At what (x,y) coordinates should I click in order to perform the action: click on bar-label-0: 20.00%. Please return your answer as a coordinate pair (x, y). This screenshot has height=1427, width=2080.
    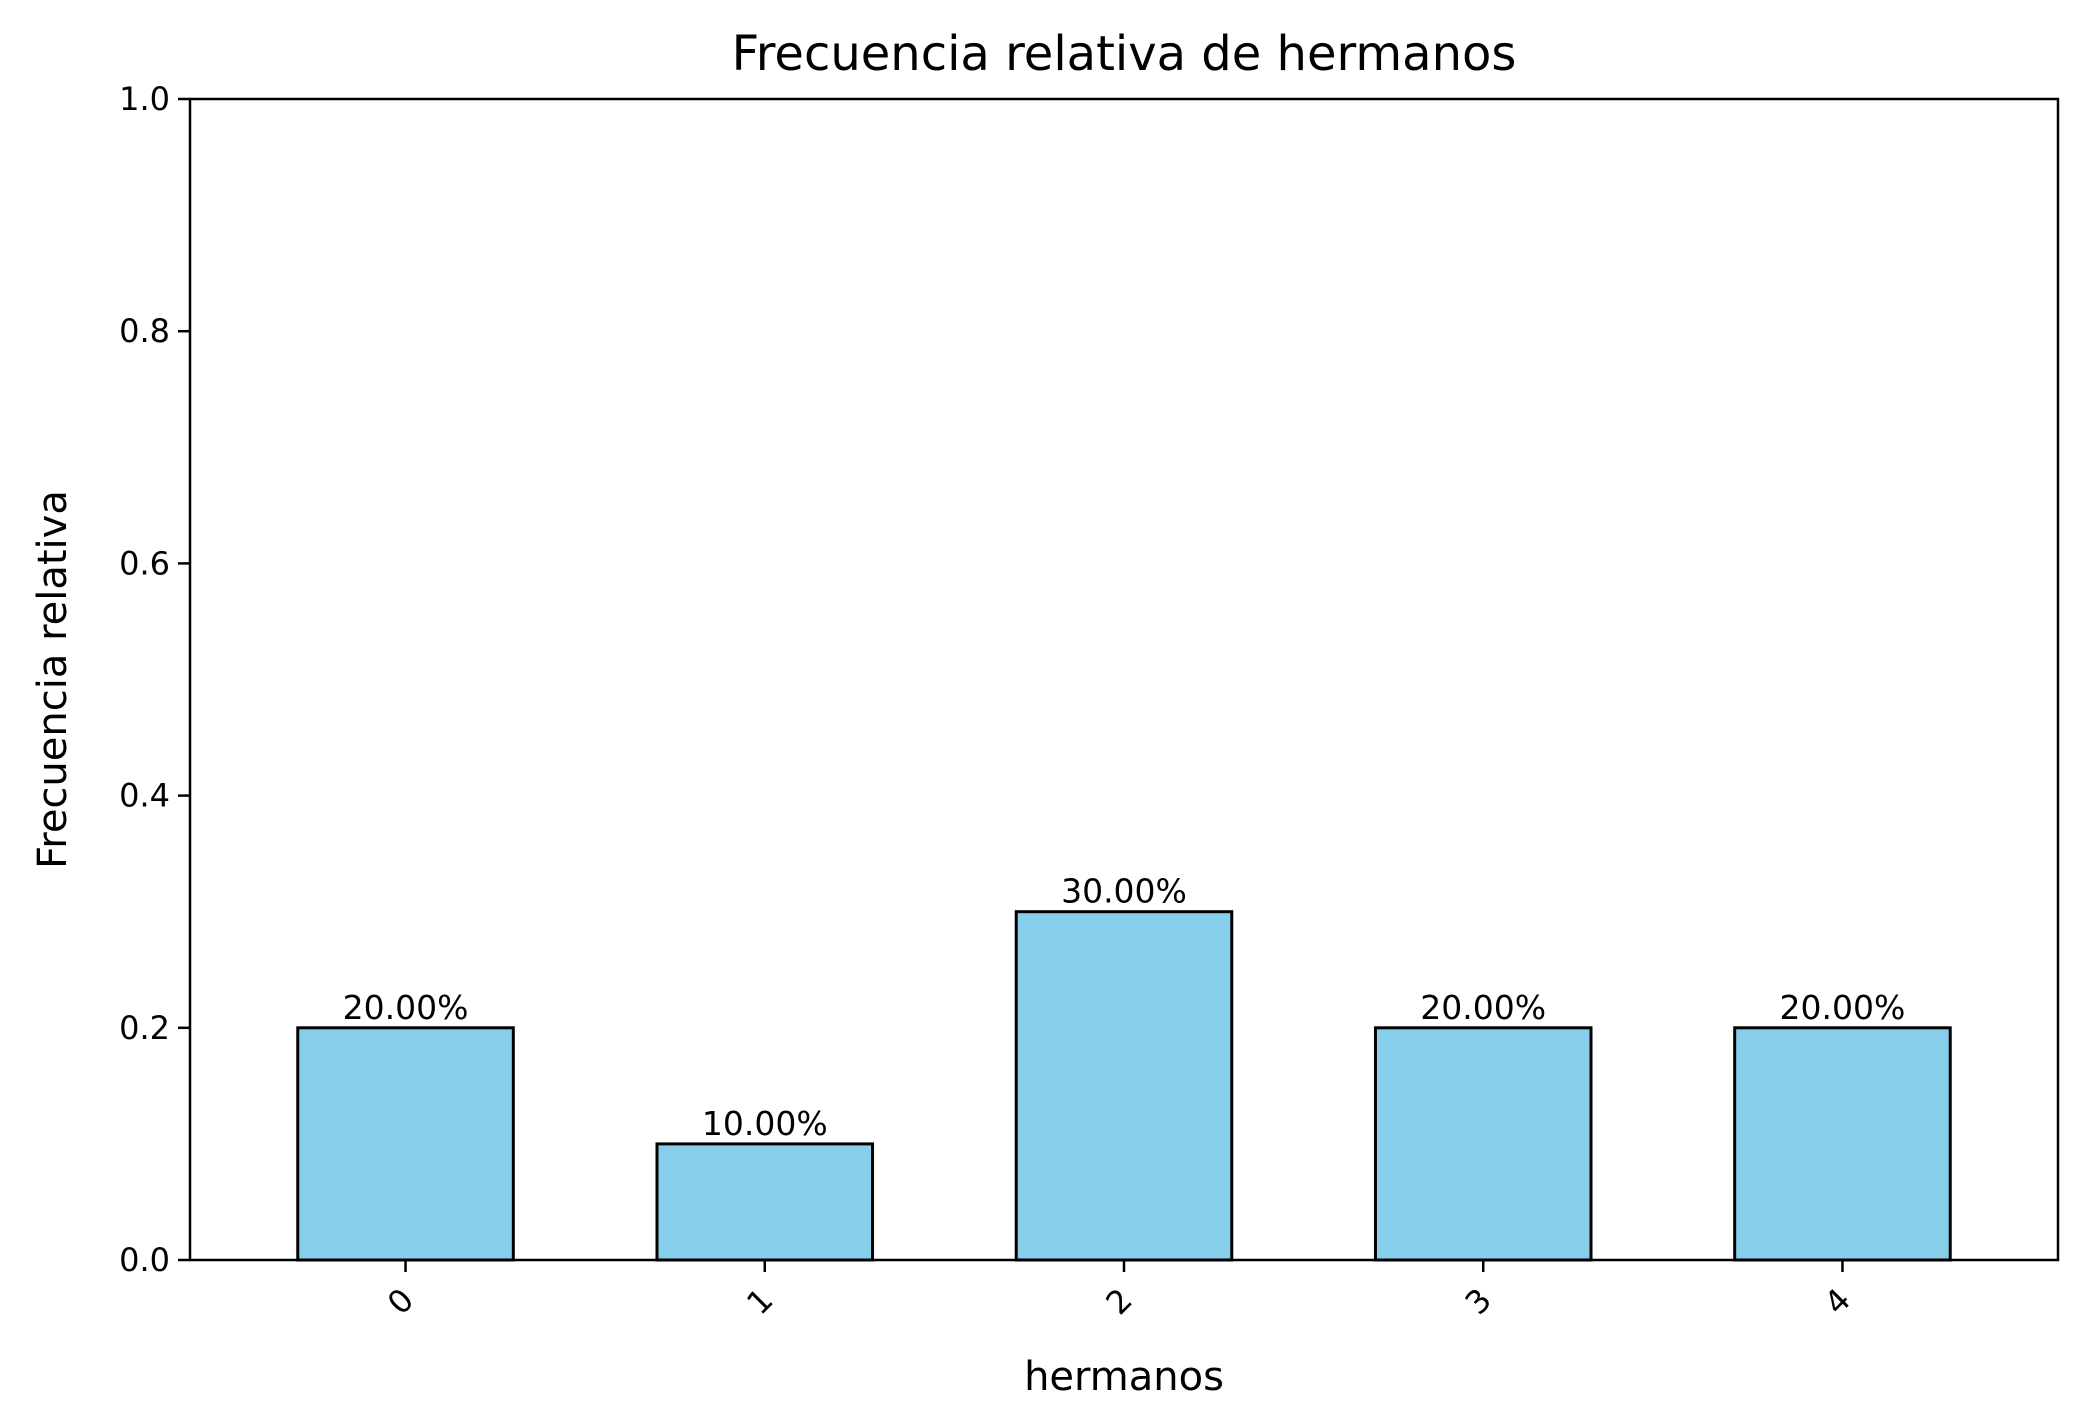
    Looking at the image, I should click on (406, 1007).